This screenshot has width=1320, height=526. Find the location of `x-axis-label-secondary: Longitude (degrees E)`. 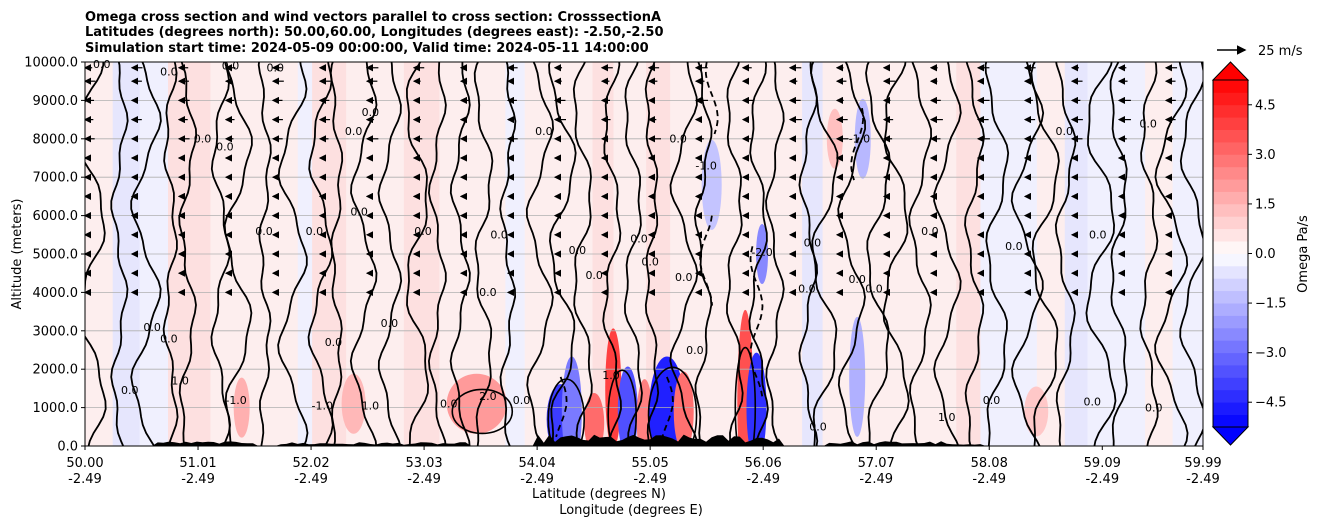

x-axis-label-secondary: Longitude (degrees E) is located at coordinates (631, 510).